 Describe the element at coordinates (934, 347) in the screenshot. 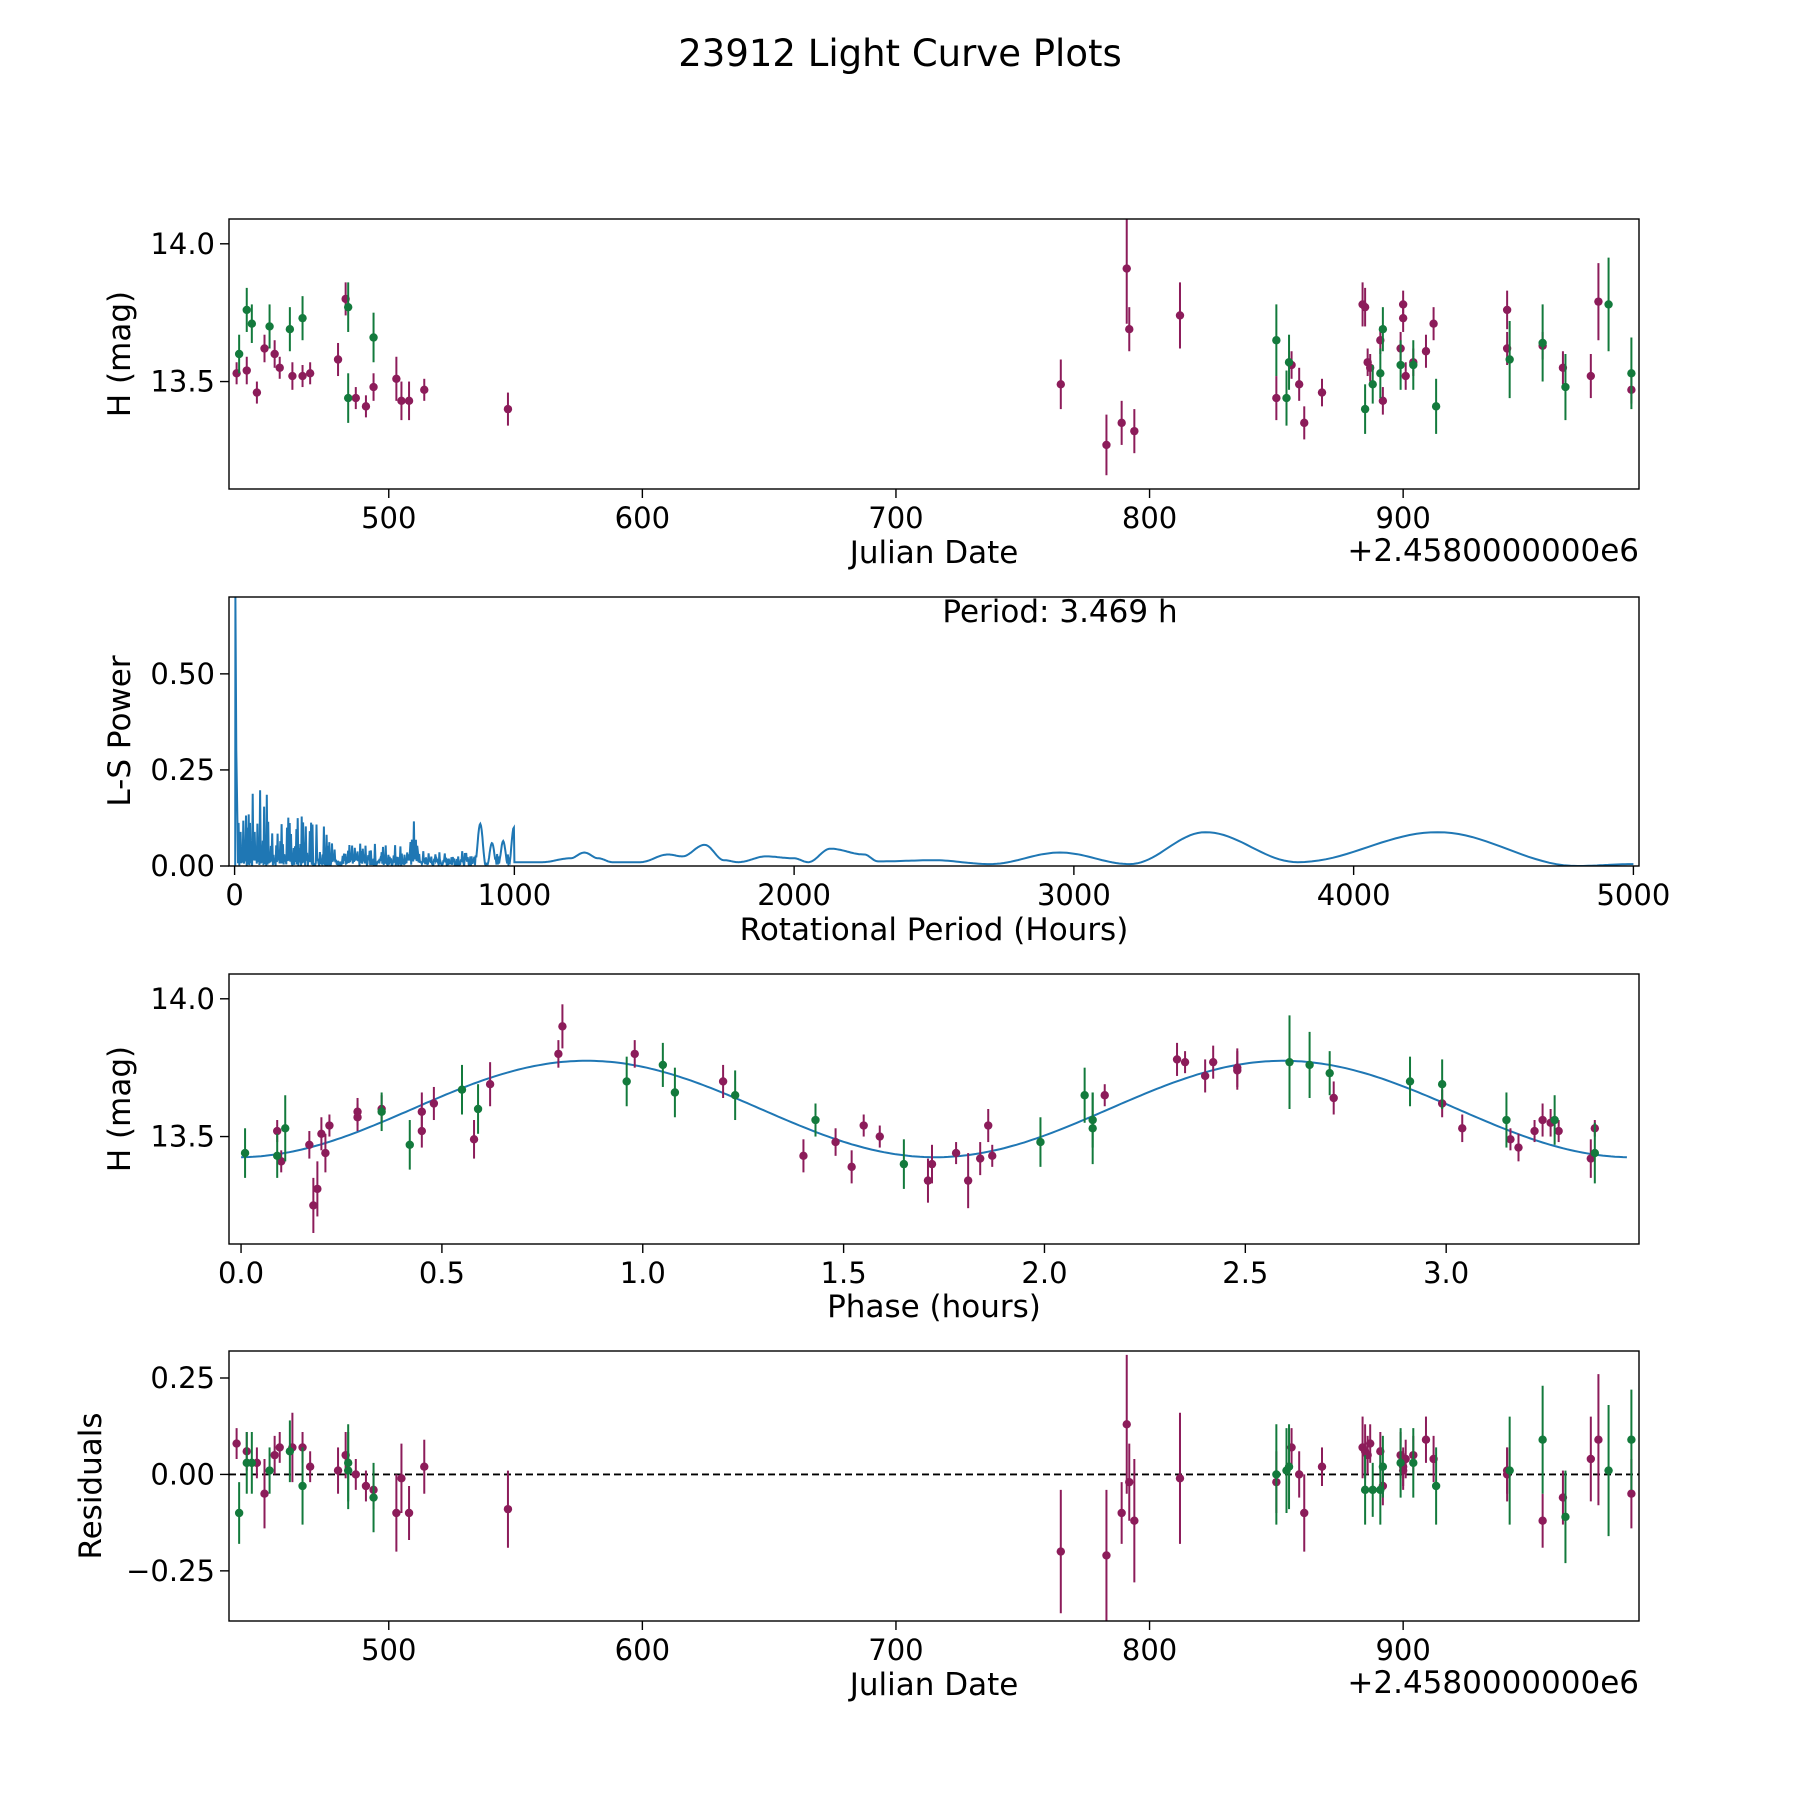

I see `raw-plot-layer` at that location.